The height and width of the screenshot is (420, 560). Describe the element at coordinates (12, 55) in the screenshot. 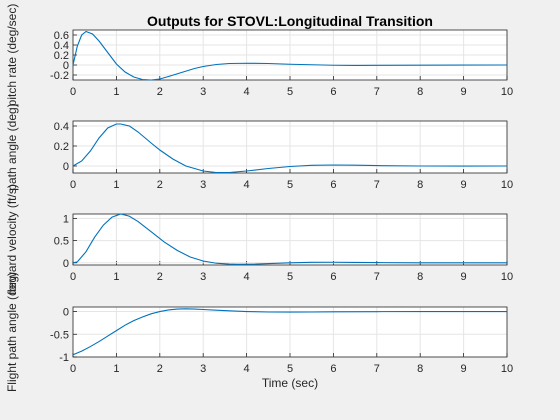

I see `y-axis-label: pitch rate (deg/sec)` at that location.